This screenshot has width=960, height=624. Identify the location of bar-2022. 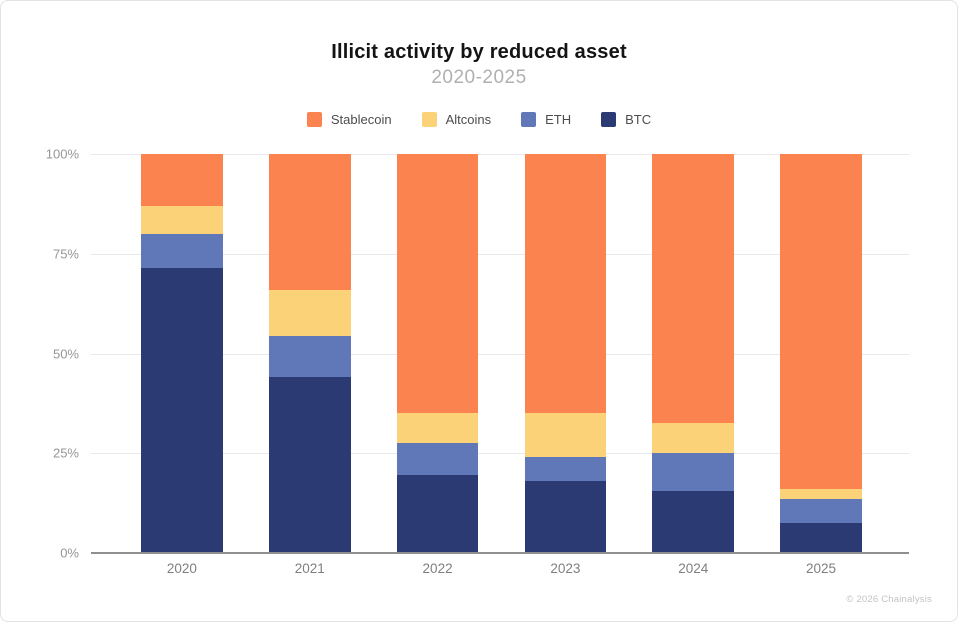
(437, 353).